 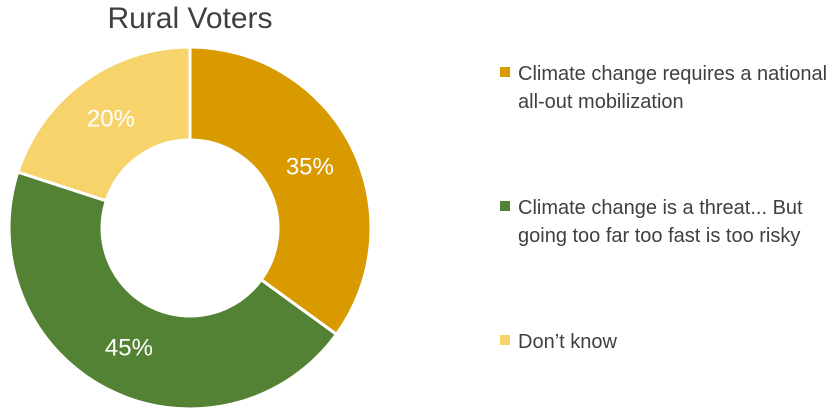 I want to click on slice-label-threat: 45%, so click(x=129, y=347).